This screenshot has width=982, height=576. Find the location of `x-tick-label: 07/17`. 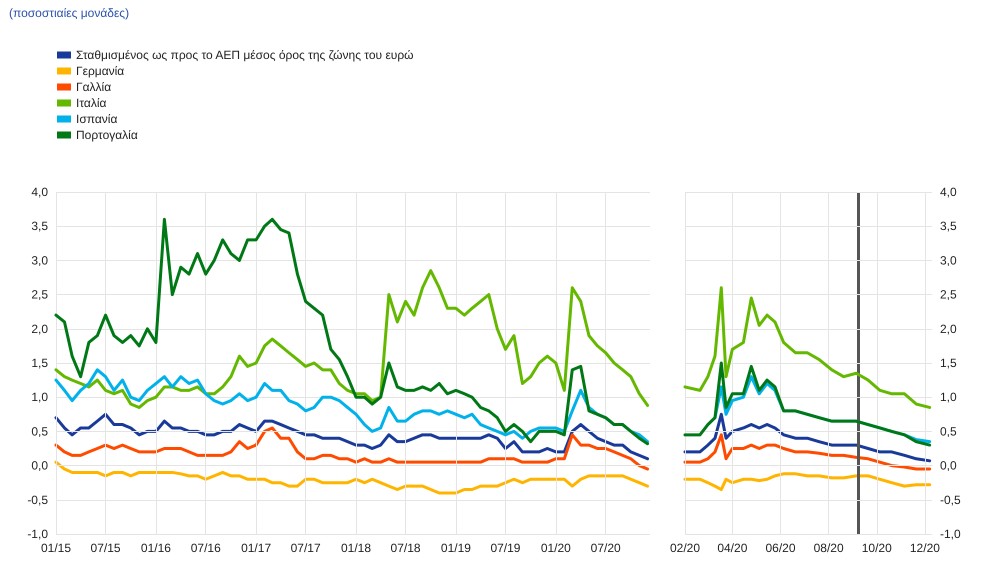

x-tick-label: 07/17 is located at coordinates (305, 548).